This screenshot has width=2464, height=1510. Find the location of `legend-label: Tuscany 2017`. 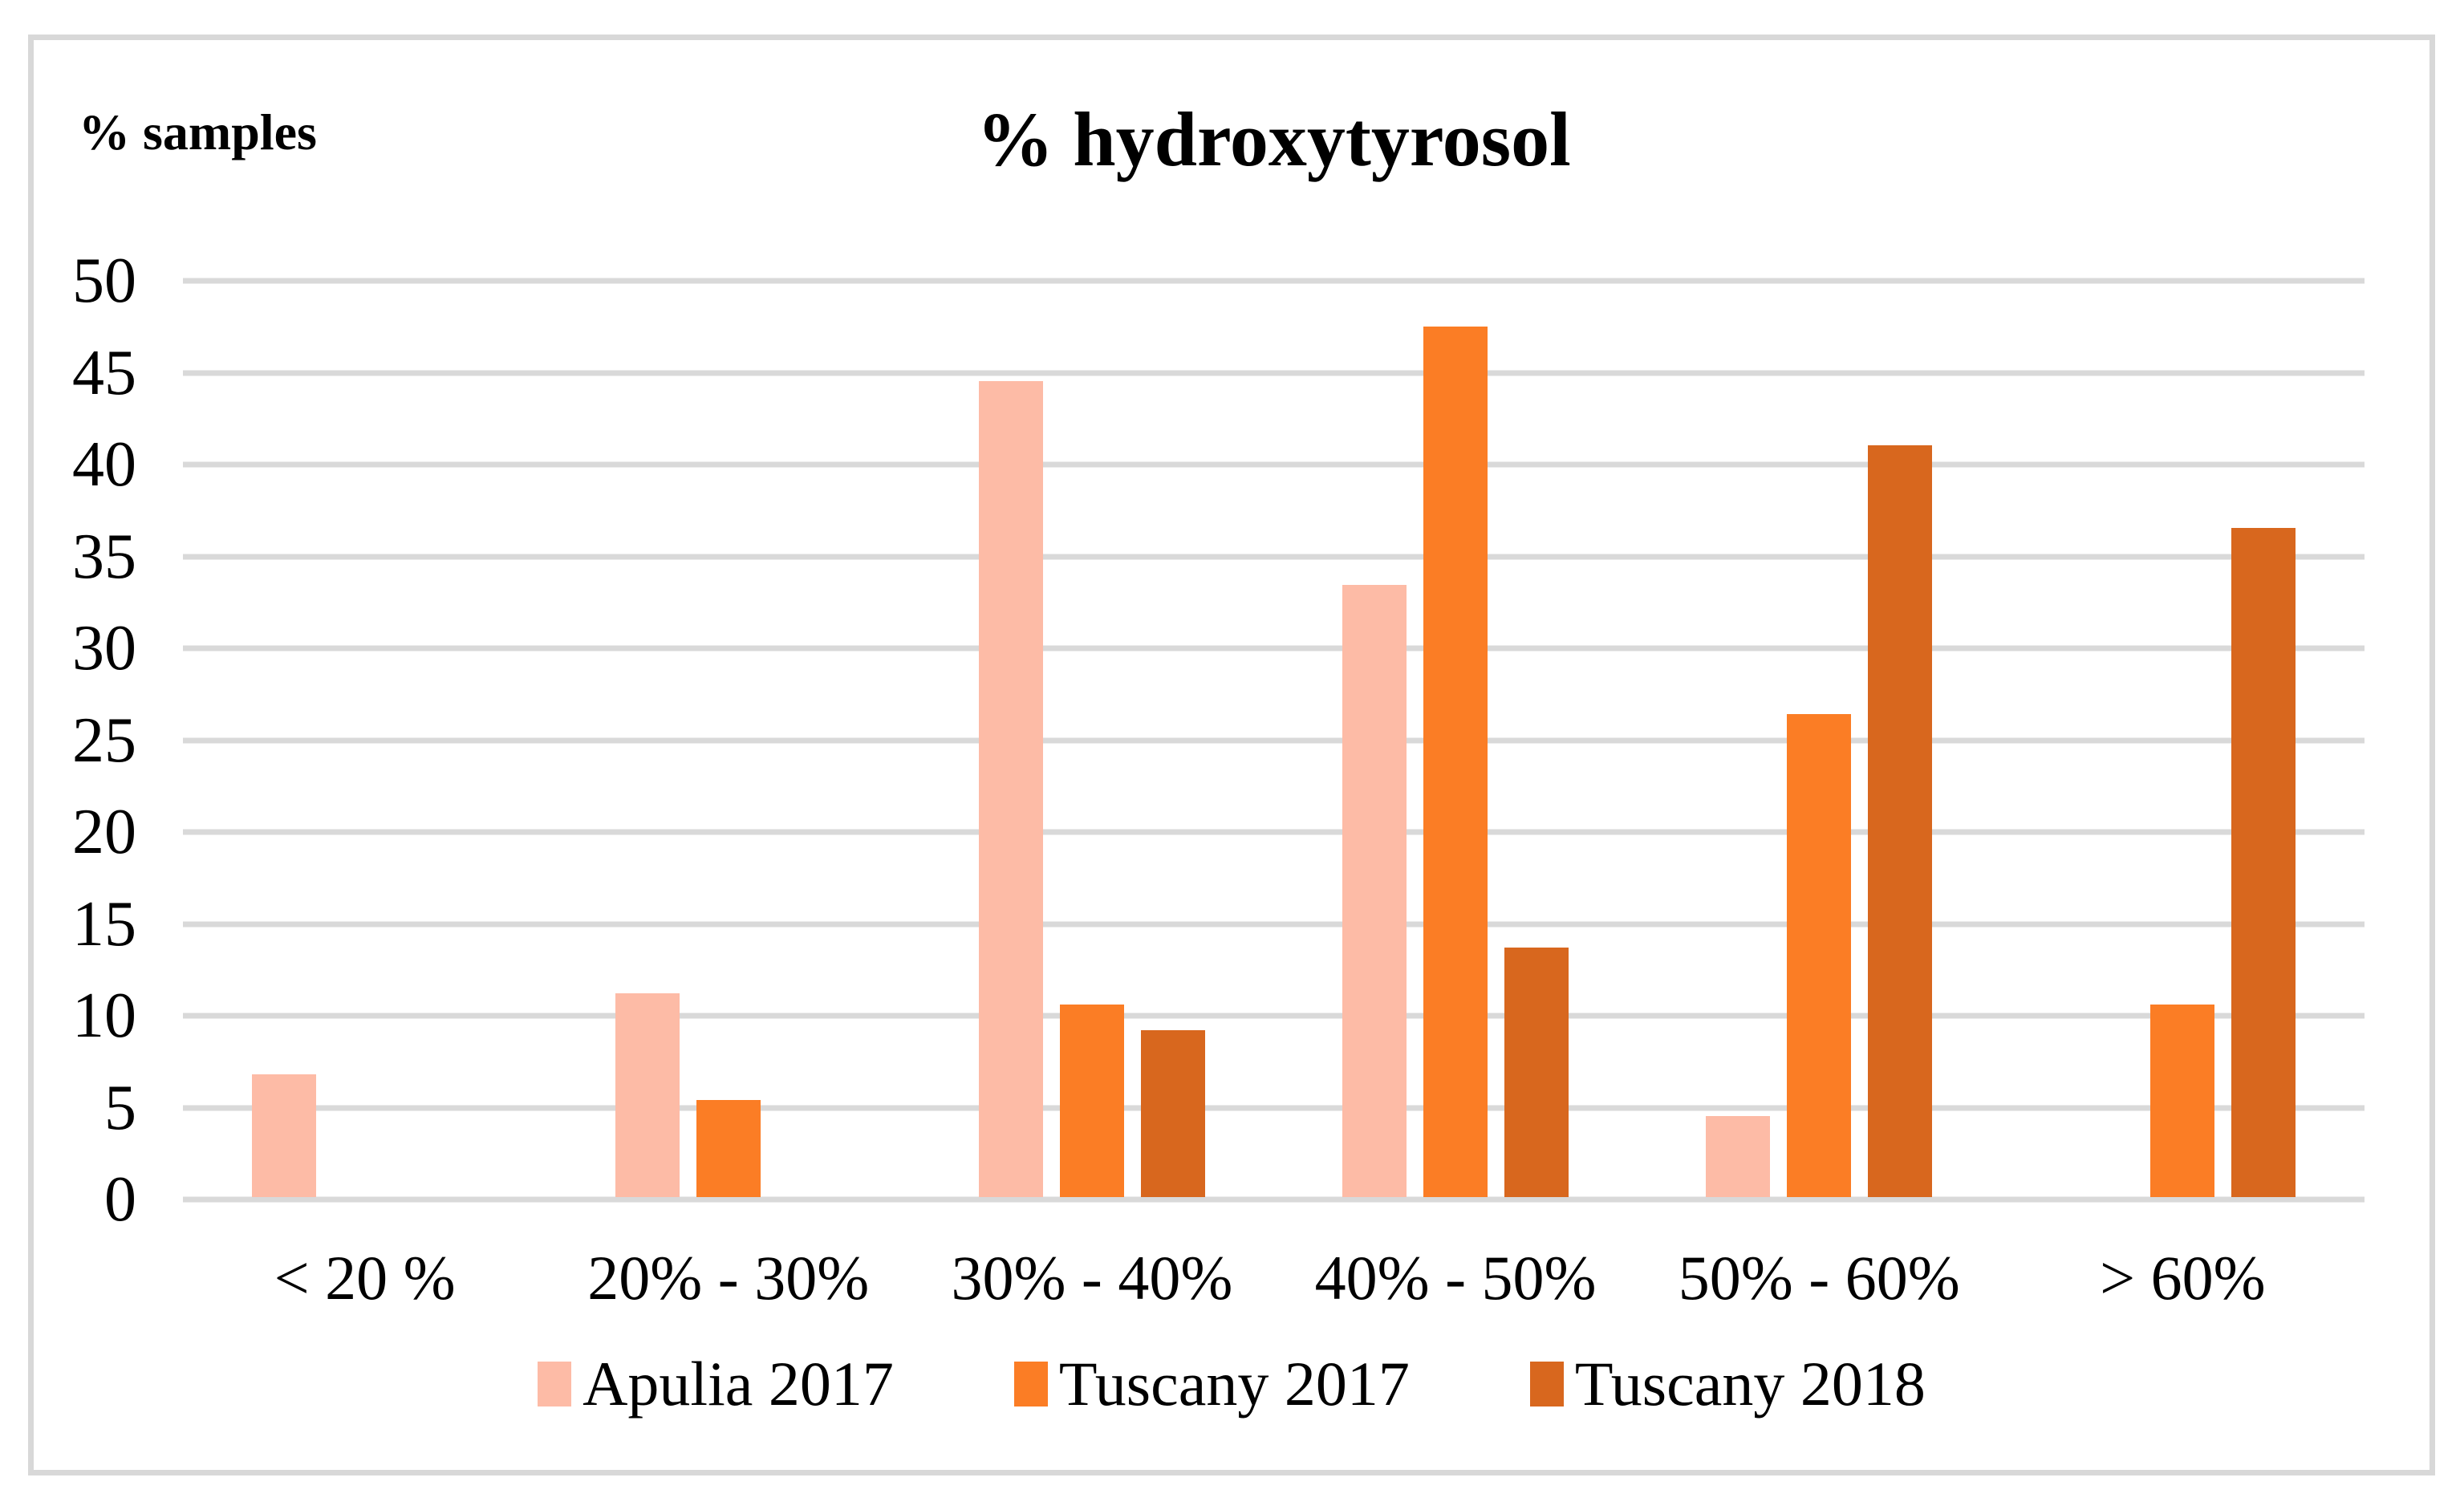

legend-label: Tuscany 2017 is located at coordinates (1234, 1384).